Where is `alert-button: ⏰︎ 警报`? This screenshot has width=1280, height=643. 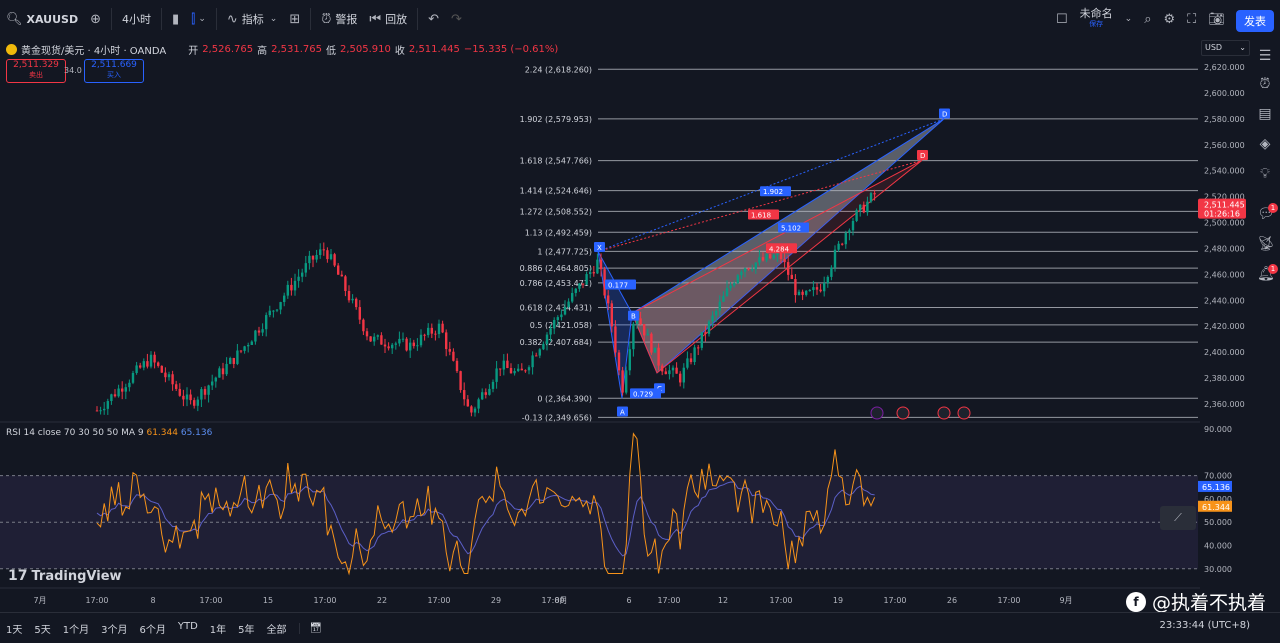
alert-button: ⏰︎ 警报 is located at coordinates (339, 19).